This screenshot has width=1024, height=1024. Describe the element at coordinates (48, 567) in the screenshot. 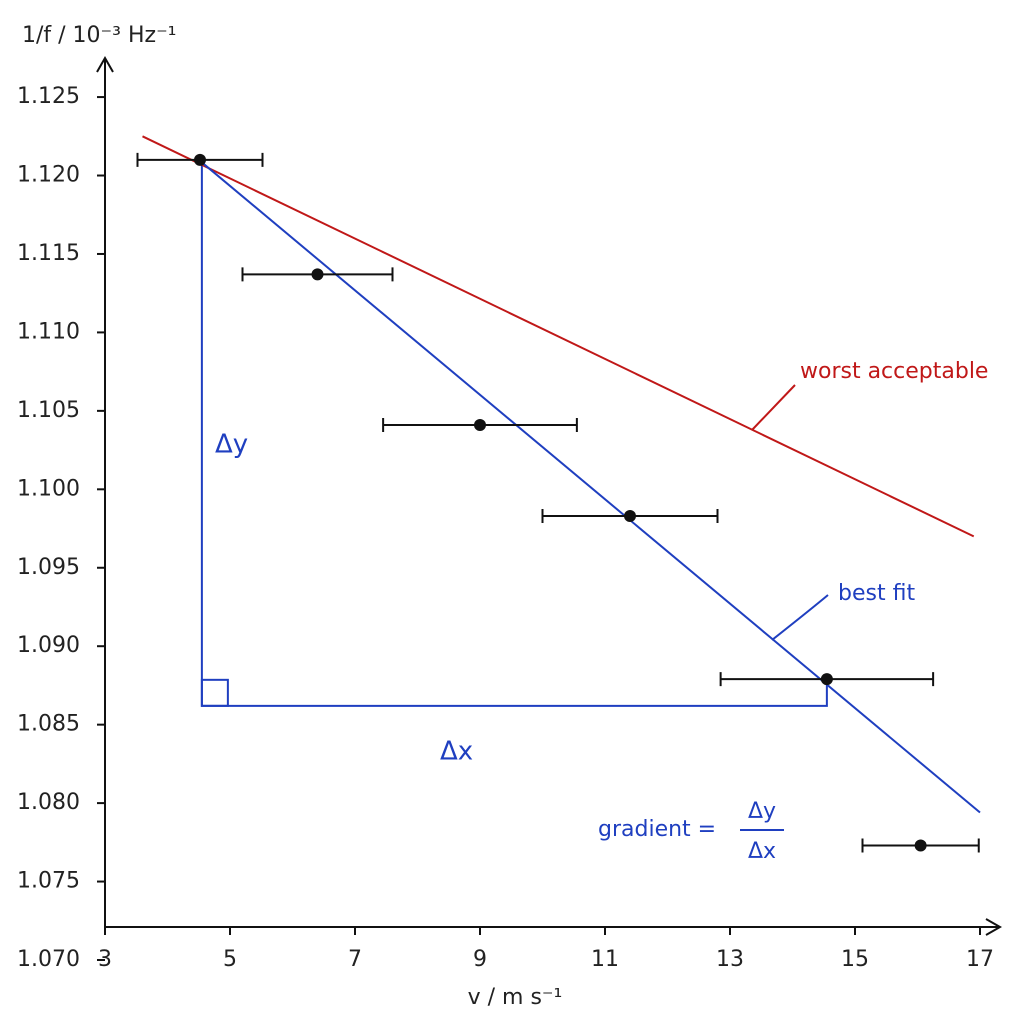

I see `y-tick-label: 1.095` at that location.